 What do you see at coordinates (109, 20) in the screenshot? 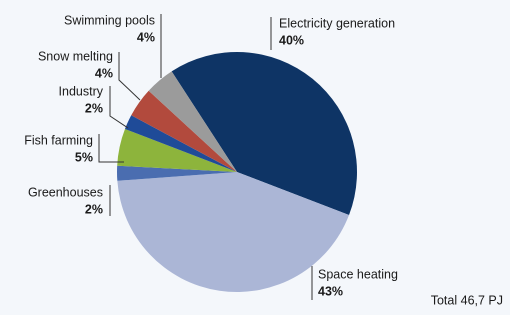
I see `slice-label: Swimming pools` at bounding box center [109, 20].